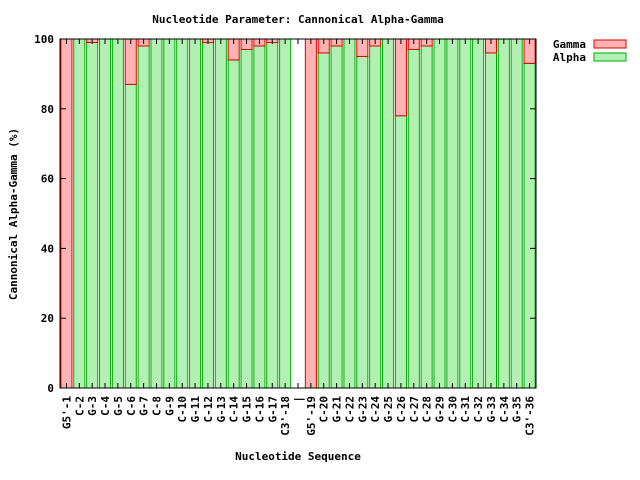 The image size is (640, 480). I want to click on x-tick-label-8: G-9, so click(169, 406).